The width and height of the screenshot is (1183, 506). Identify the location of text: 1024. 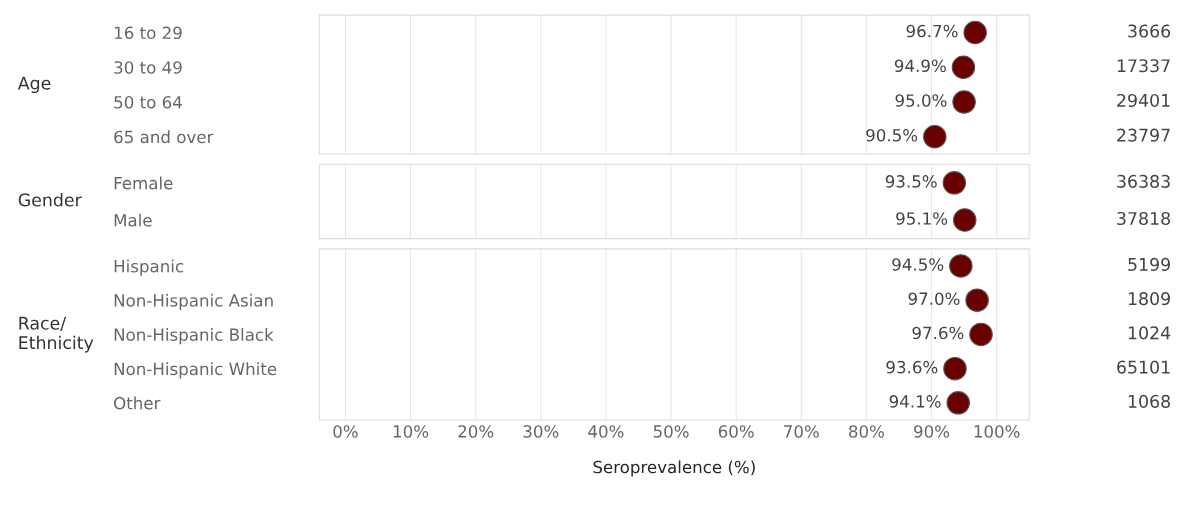
(1149, 333).